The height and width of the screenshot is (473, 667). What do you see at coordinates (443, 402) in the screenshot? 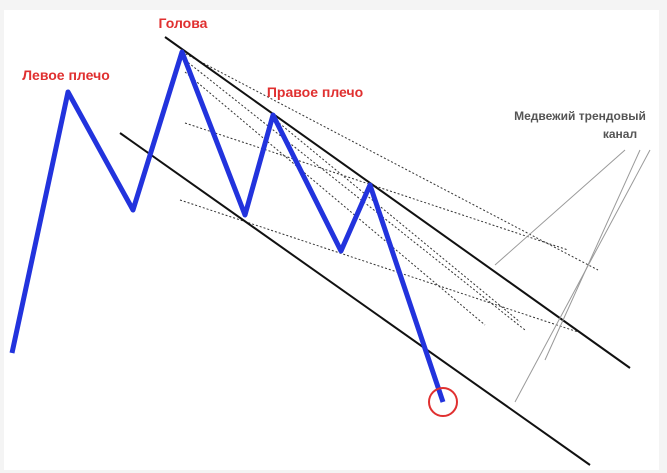
I see `target-circle` at bounding box center [443, 402].